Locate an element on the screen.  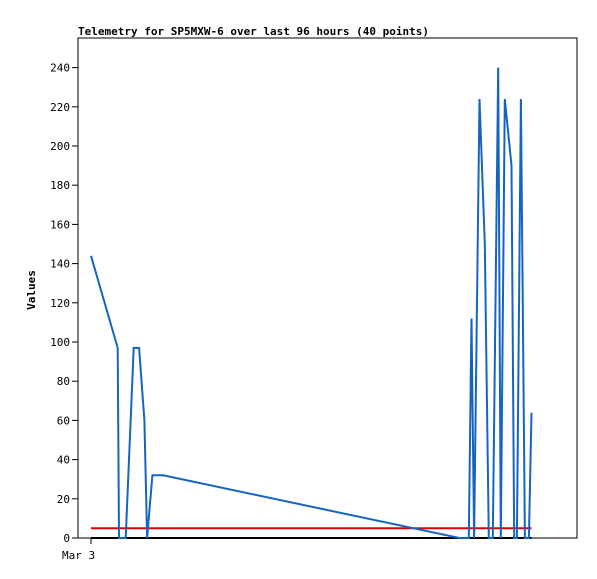
y-tick-label: 200 is located at coordinates (60, 146).